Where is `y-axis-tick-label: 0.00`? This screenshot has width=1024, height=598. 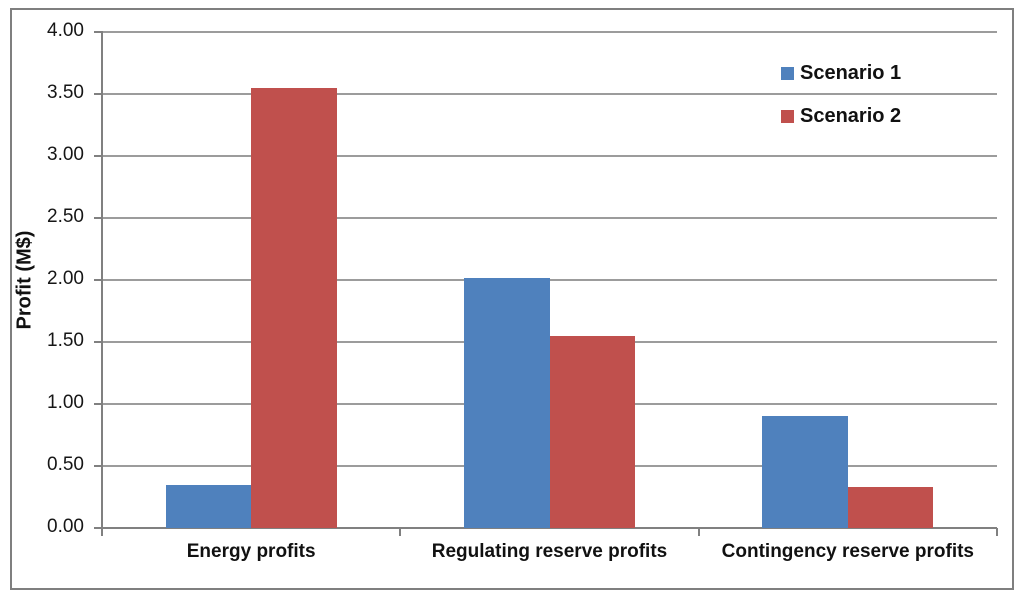 y-axis-tick-label: 0.00 is located at coordinates (65, 526).